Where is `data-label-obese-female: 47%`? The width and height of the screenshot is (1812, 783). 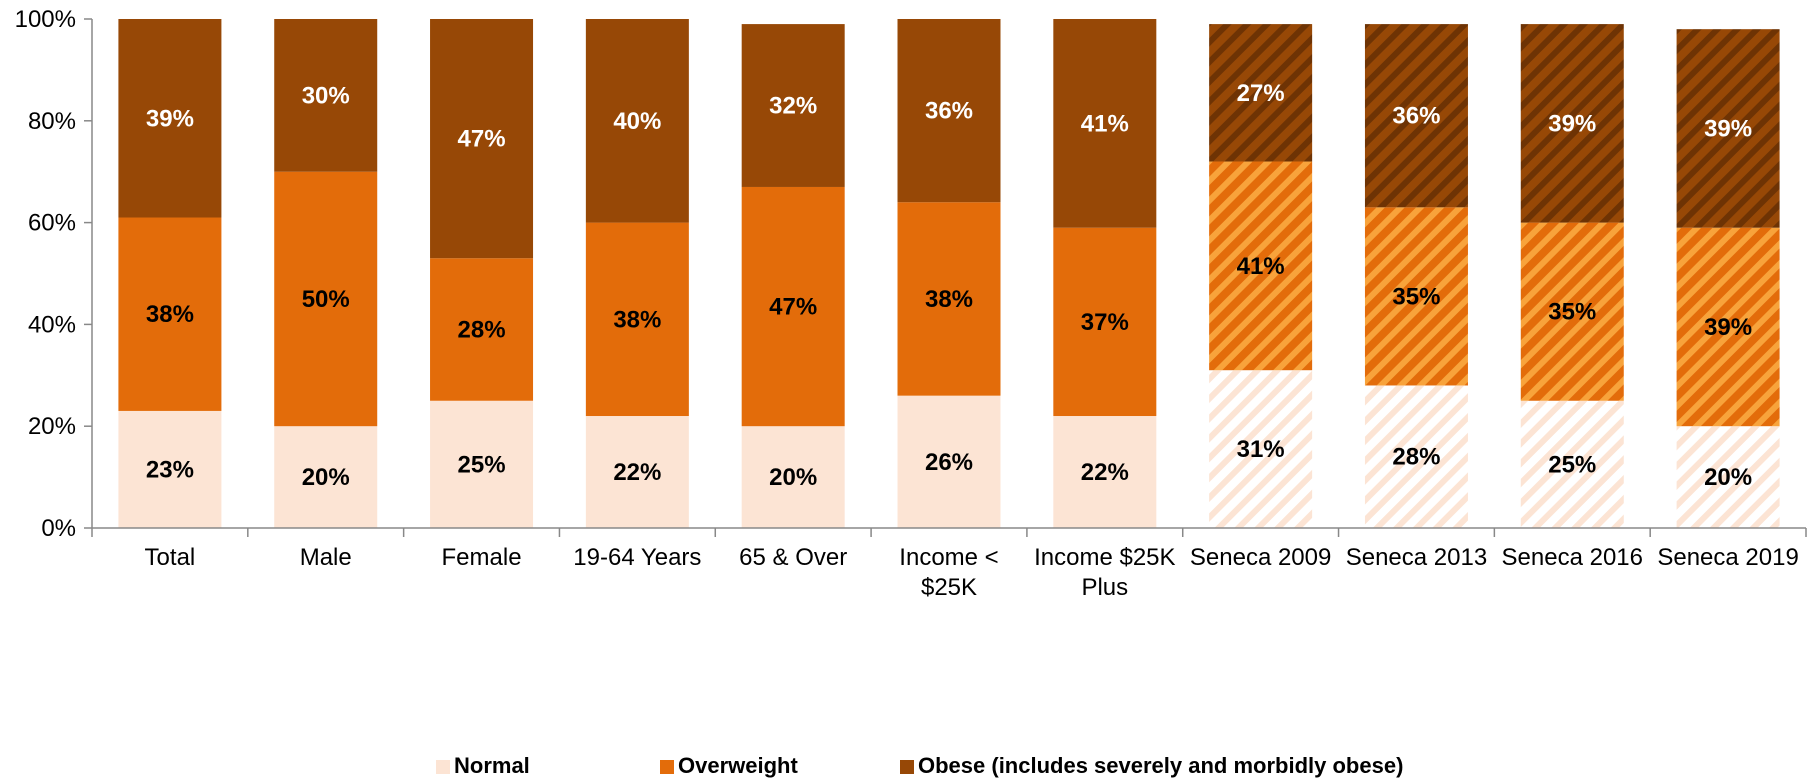
data-label-obese-female: 47% is located at coordinates (482, 139).